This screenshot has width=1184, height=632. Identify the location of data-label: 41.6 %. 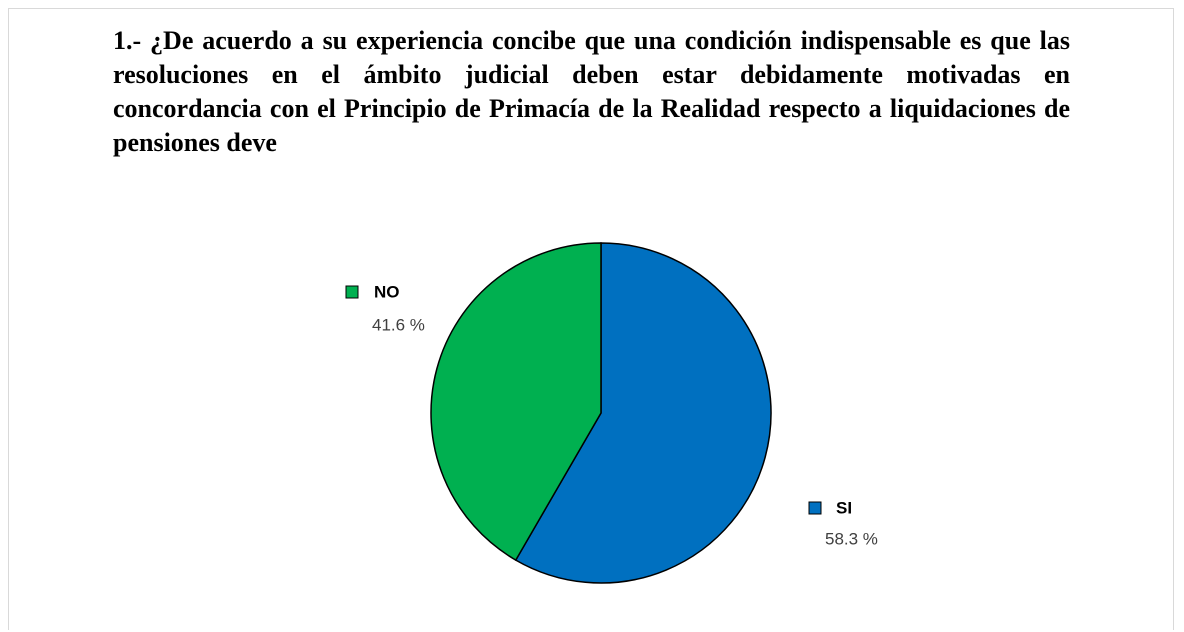
(398, 324).